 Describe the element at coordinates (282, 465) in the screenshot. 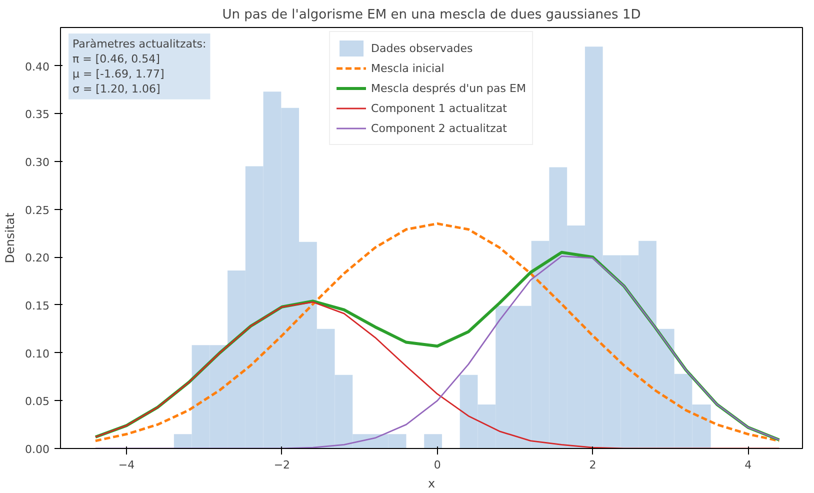

I see `x-tick-label: −2` at that location.